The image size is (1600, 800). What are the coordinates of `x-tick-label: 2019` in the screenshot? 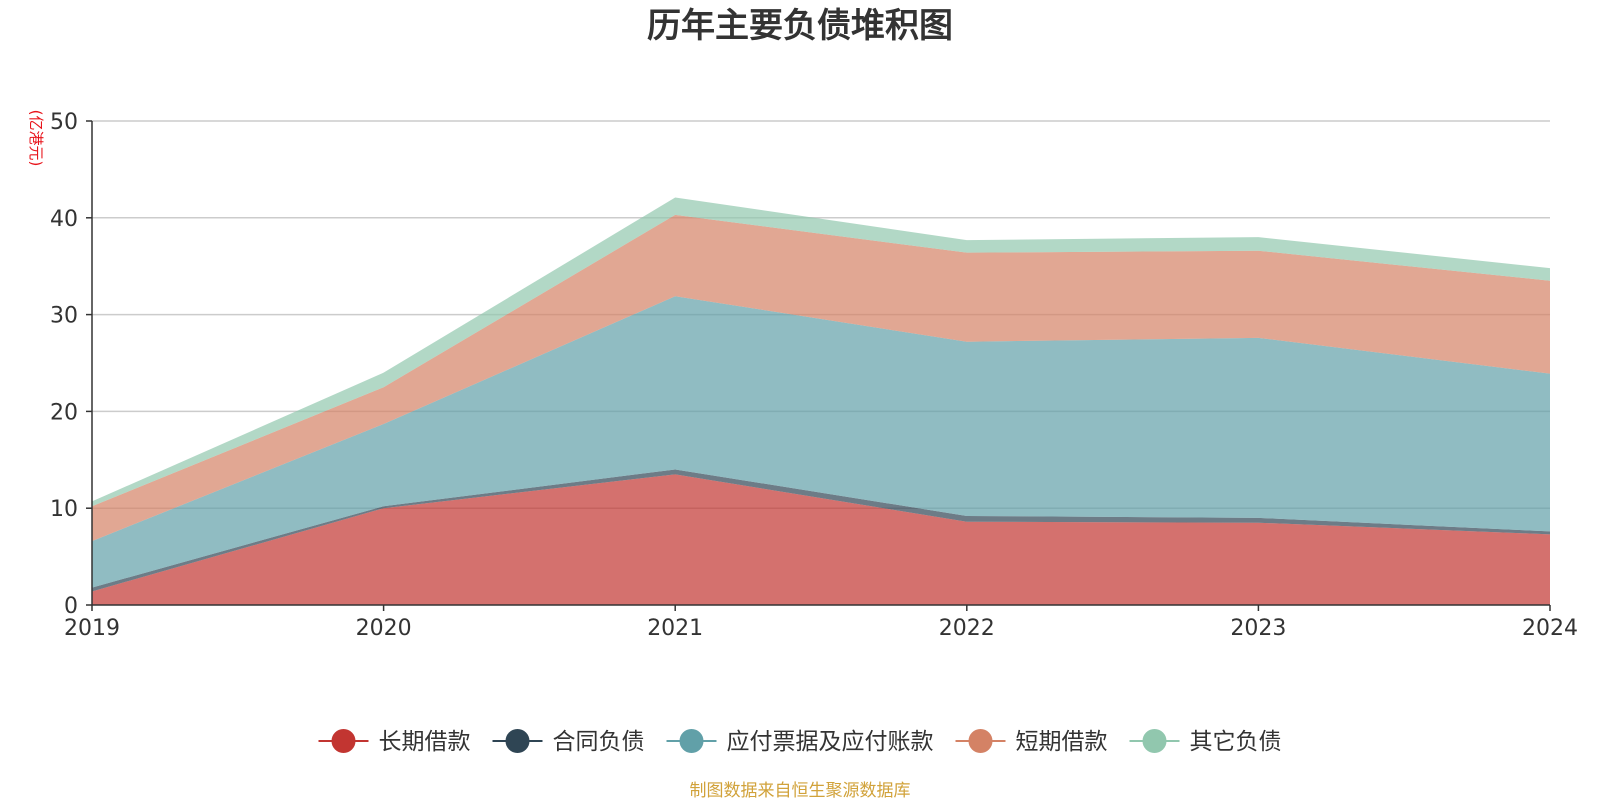 It's located at (92, 628).